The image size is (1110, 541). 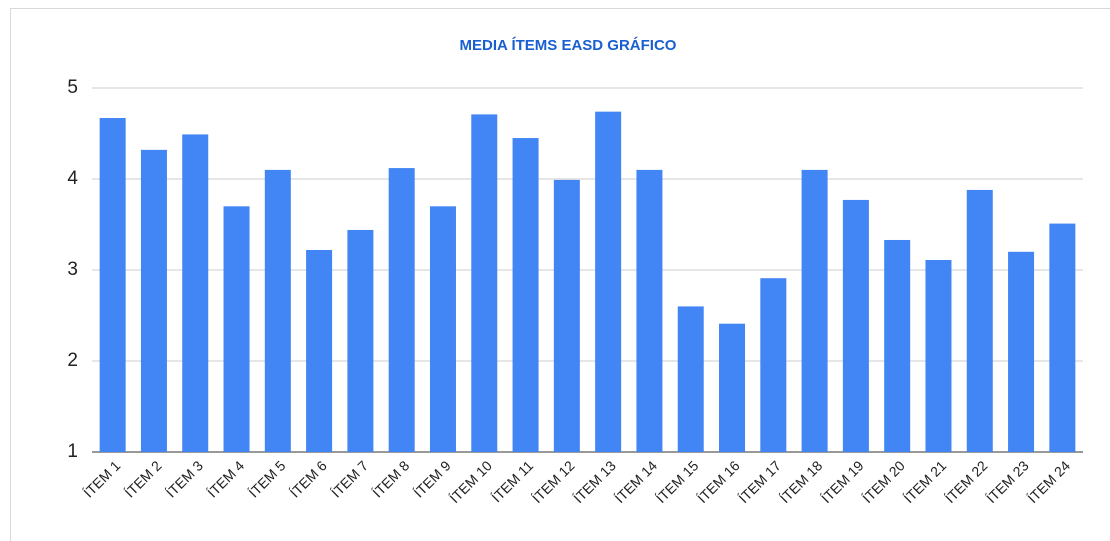 I want to click on chart-title: MEDIA ÍTEMS EASD GRÁFICO, so click(x=568, y=45).